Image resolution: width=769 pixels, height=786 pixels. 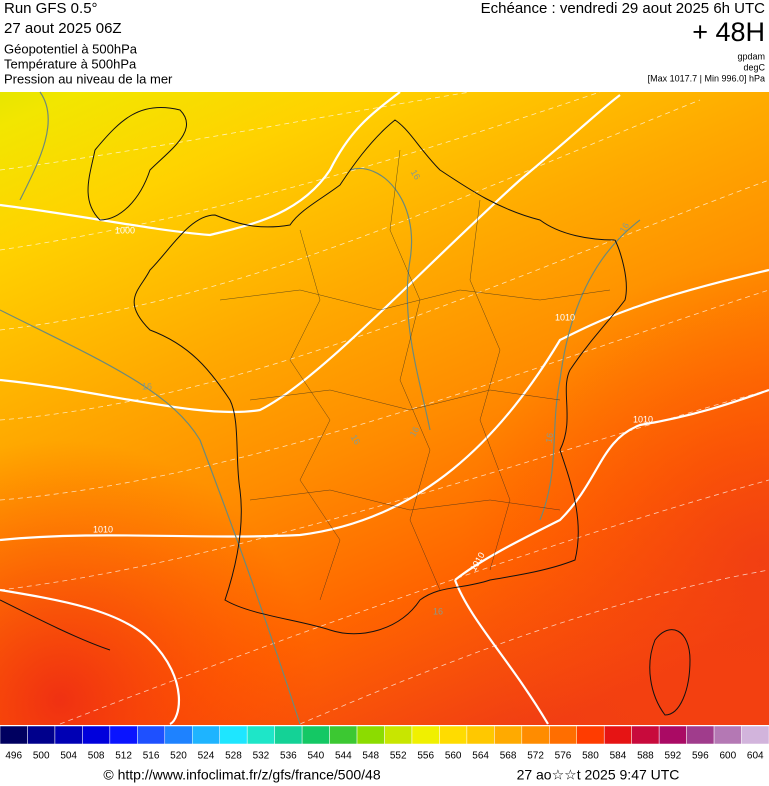 What do you see at coordinates (598, 775) in the screenshot?
I see `timestamp: 27 ao☆☆t 2025 9:47 UTC` at bounding box center [598, 775].